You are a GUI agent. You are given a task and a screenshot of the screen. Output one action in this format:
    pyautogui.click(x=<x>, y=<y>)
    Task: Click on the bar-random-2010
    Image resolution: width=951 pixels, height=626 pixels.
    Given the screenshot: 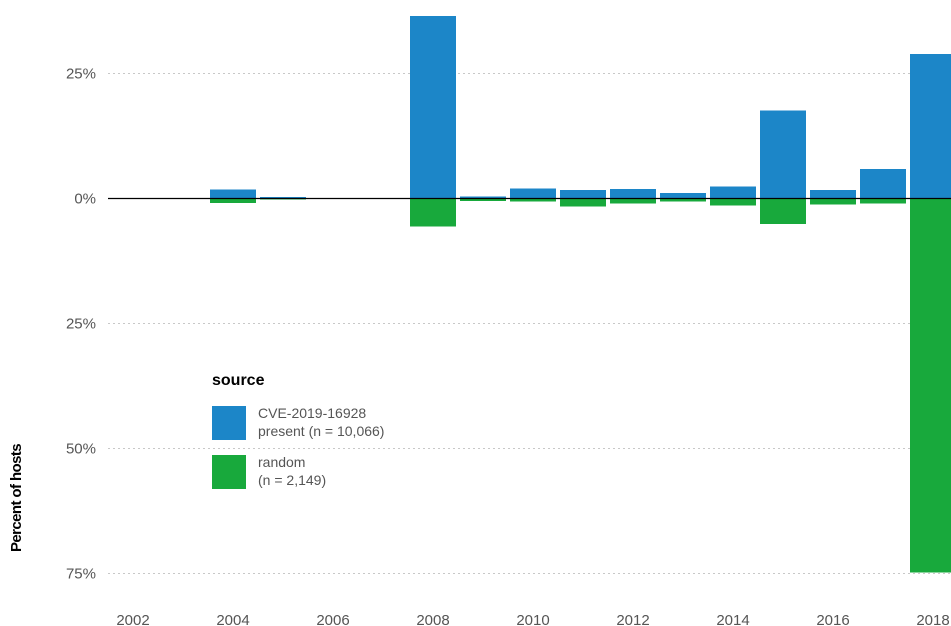 What is the action you would take?
    pyautogui.click(x=533, y=200)
    